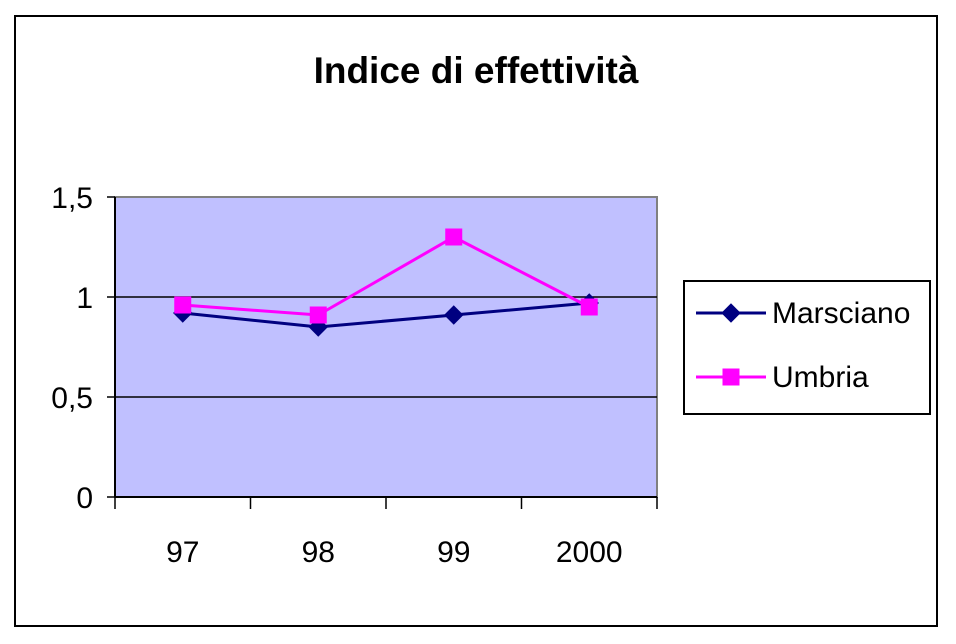  Describe the element at coordinates (453, 552) in the screenshot. I see `x-tick-label: 99` at that location.